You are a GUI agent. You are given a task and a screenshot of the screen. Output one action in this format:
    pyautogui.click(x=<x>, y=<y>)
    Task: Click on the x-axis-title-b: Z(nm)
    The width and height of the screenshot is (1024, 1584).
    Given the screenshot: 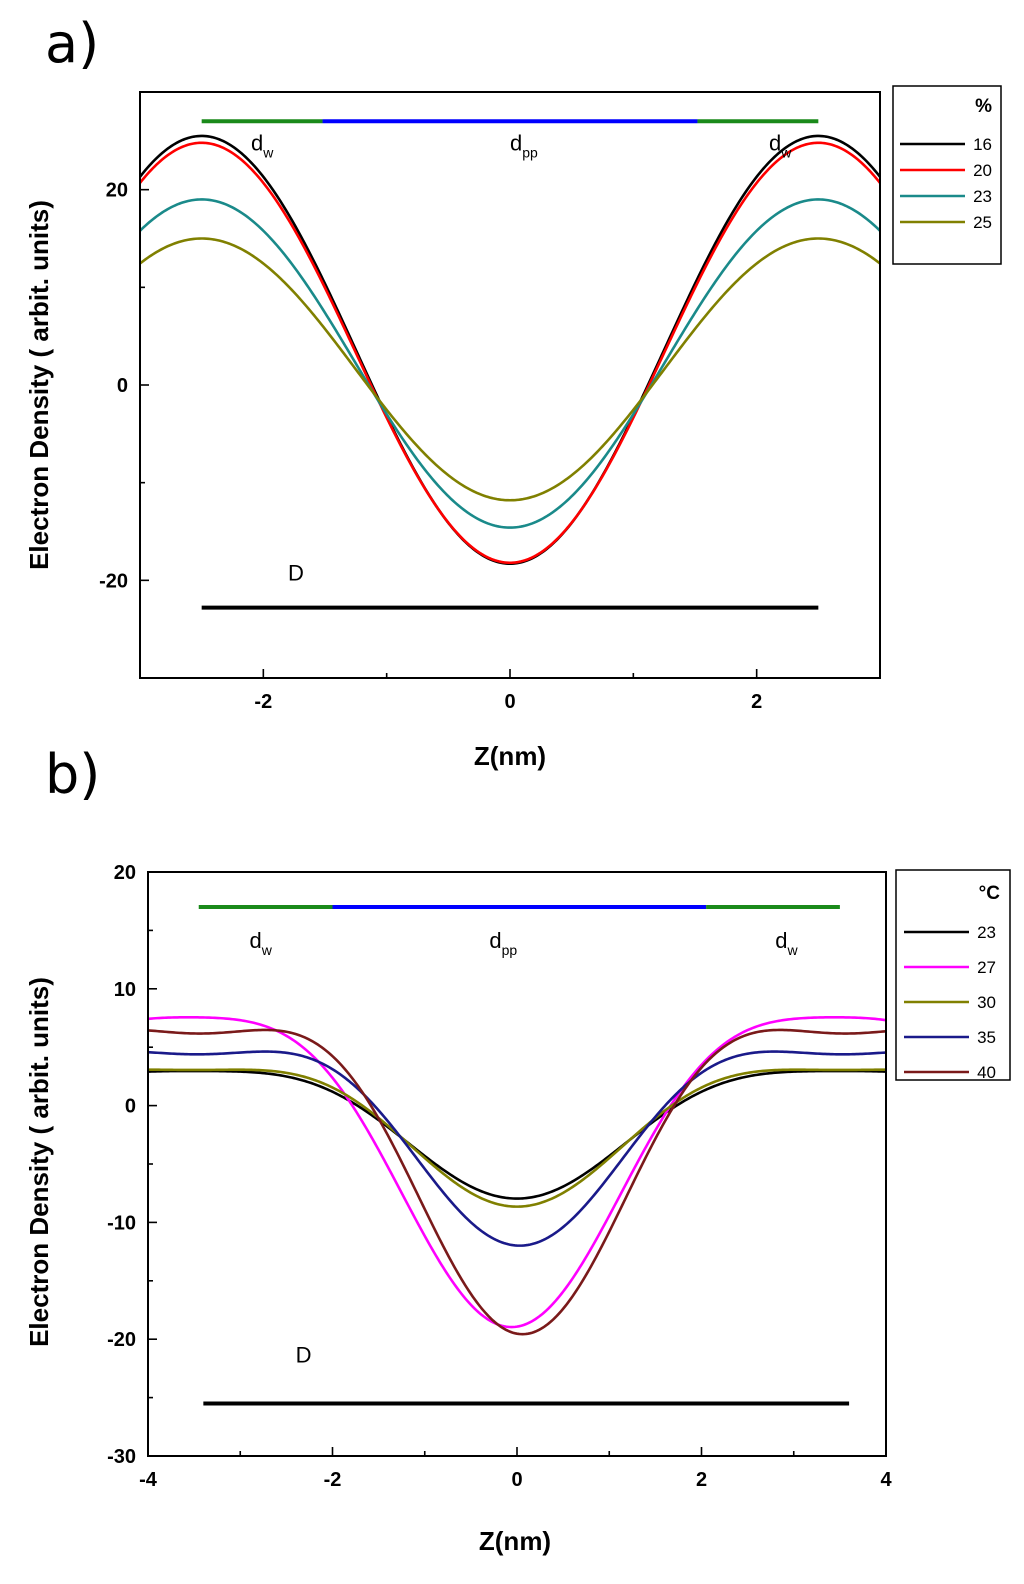 What is the action you would take?
    pyautogui.click(x=515, y=1541)
    